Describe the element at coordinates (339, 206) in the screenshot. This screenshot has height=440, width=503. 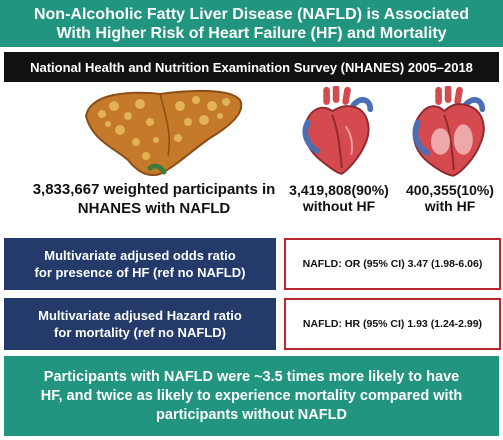
I see `without-hf-text: without HF` at that location.